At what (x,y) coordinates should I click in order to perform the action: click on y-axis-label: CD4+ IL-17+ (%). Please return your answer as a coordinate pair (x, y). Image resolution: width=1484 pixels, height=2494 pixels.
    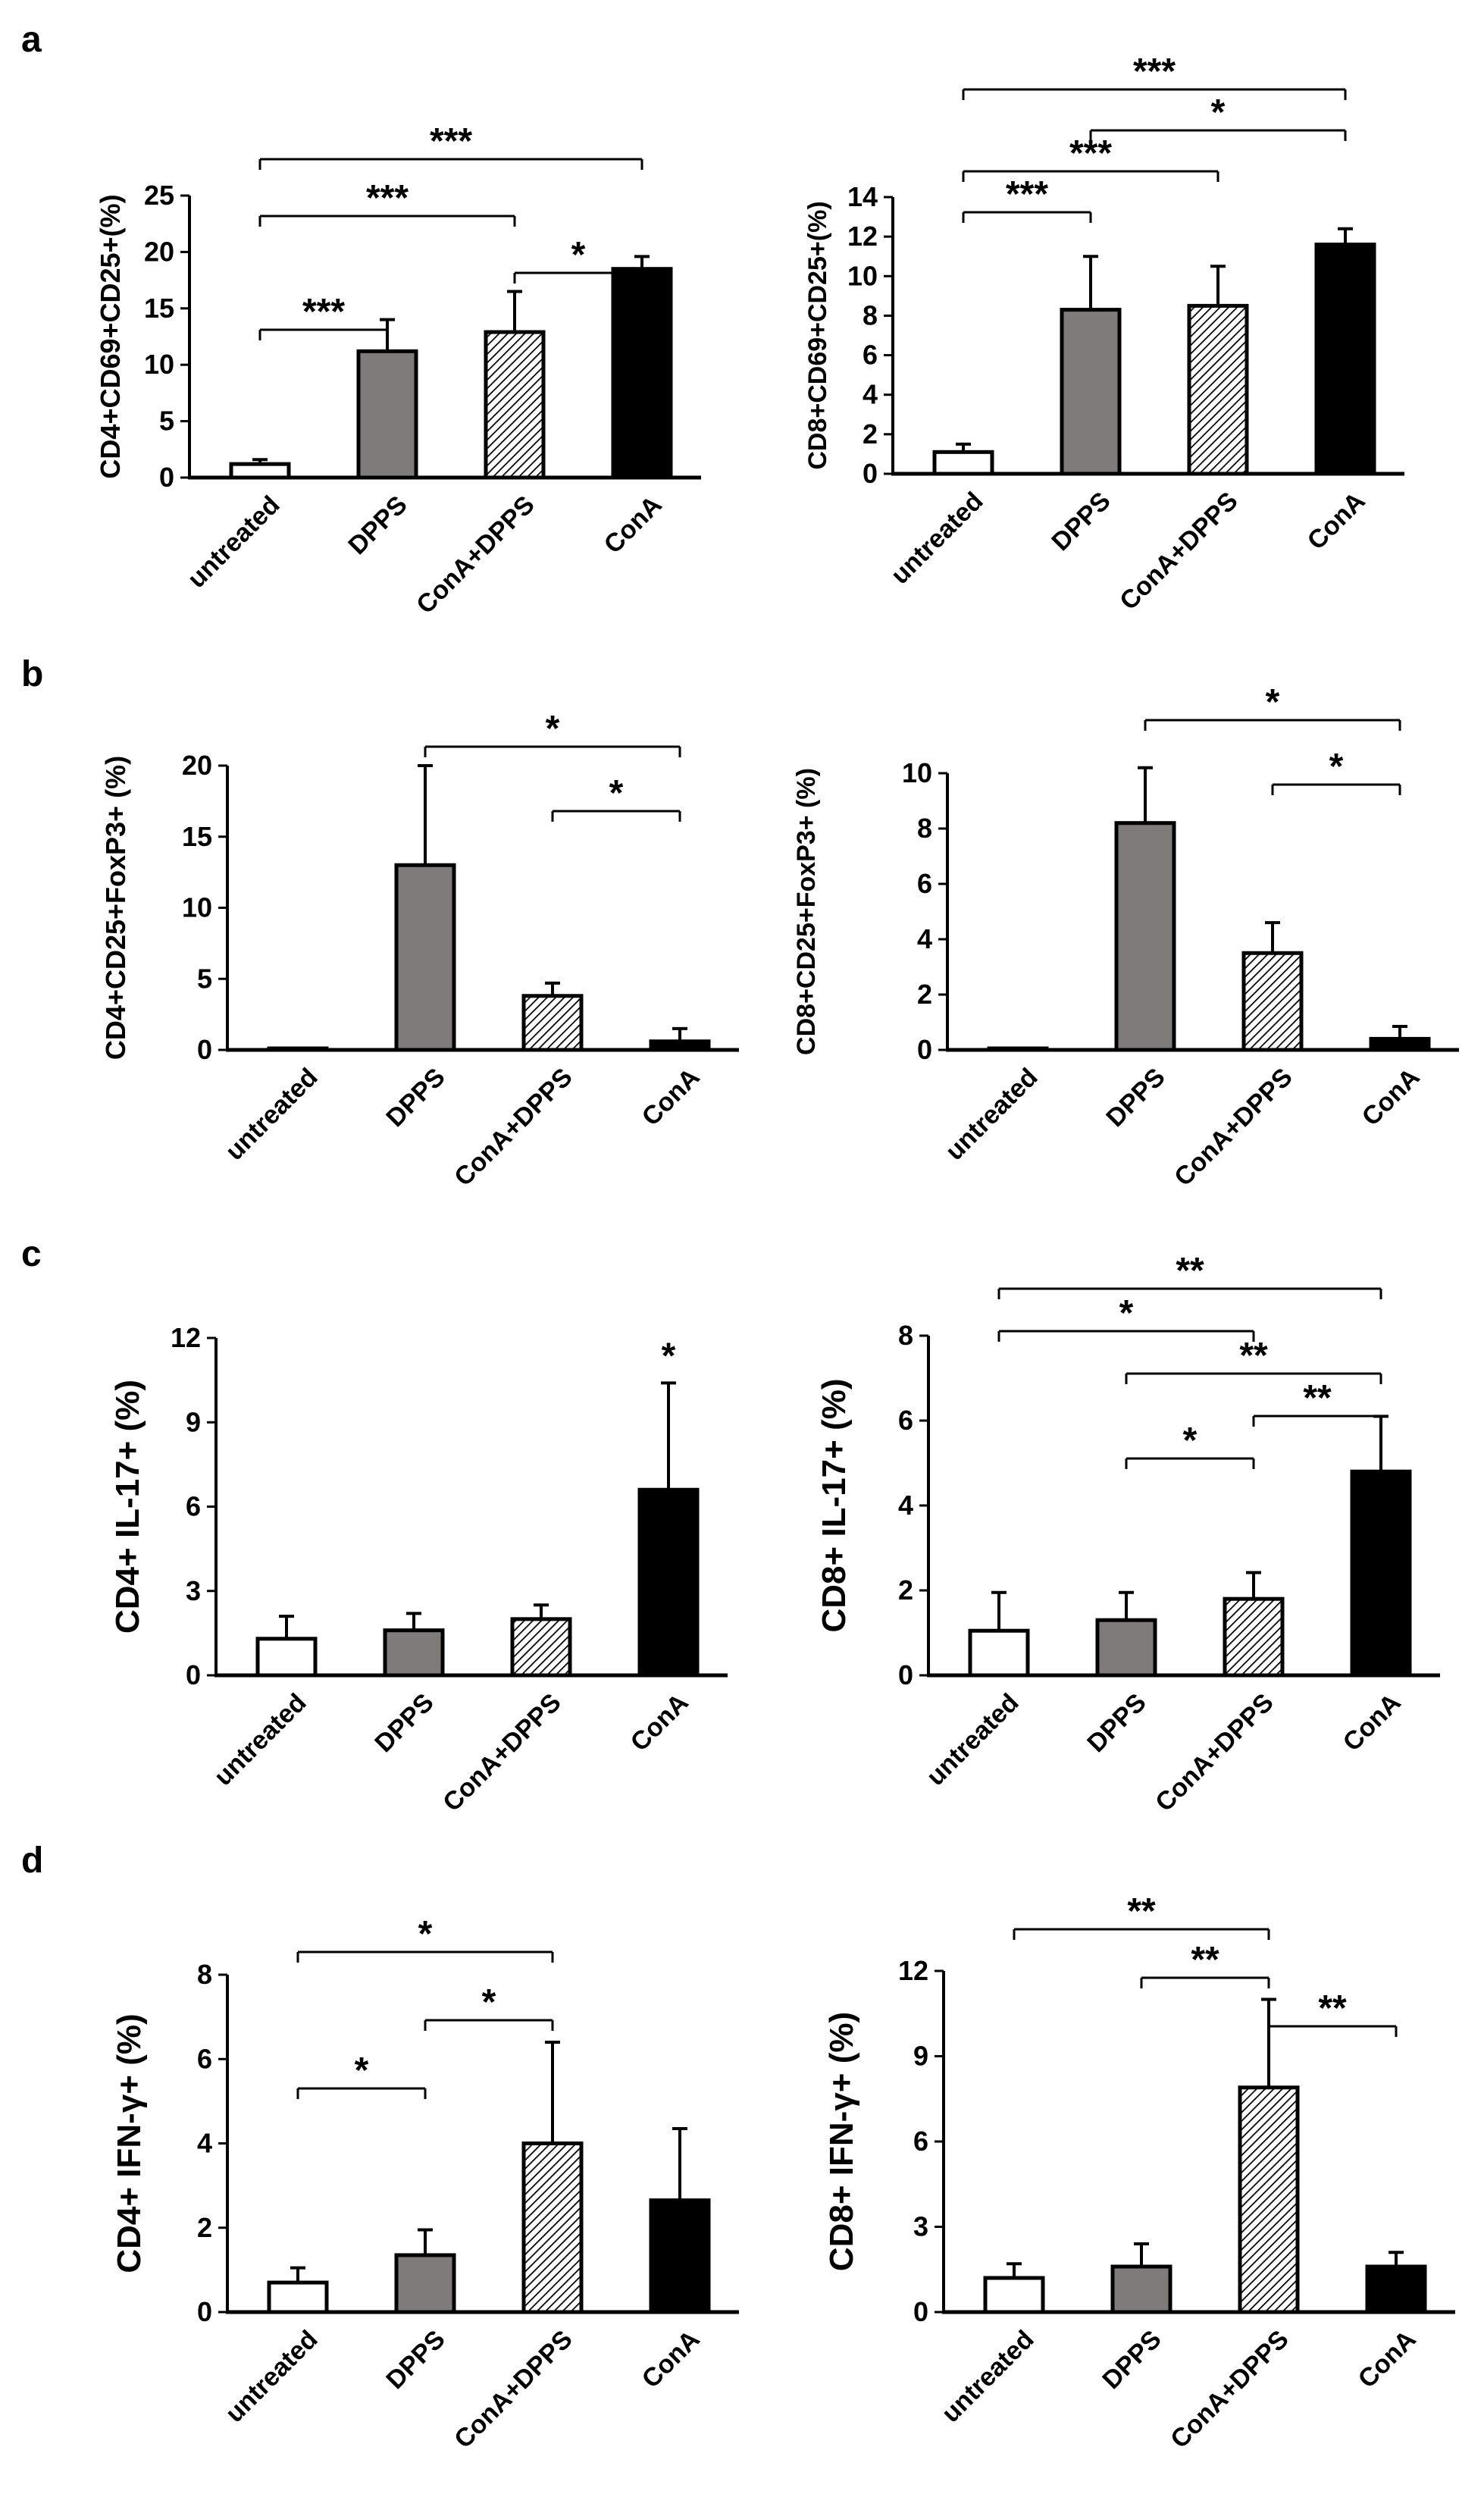
    Looking at the image, I should click on (127, 1507).